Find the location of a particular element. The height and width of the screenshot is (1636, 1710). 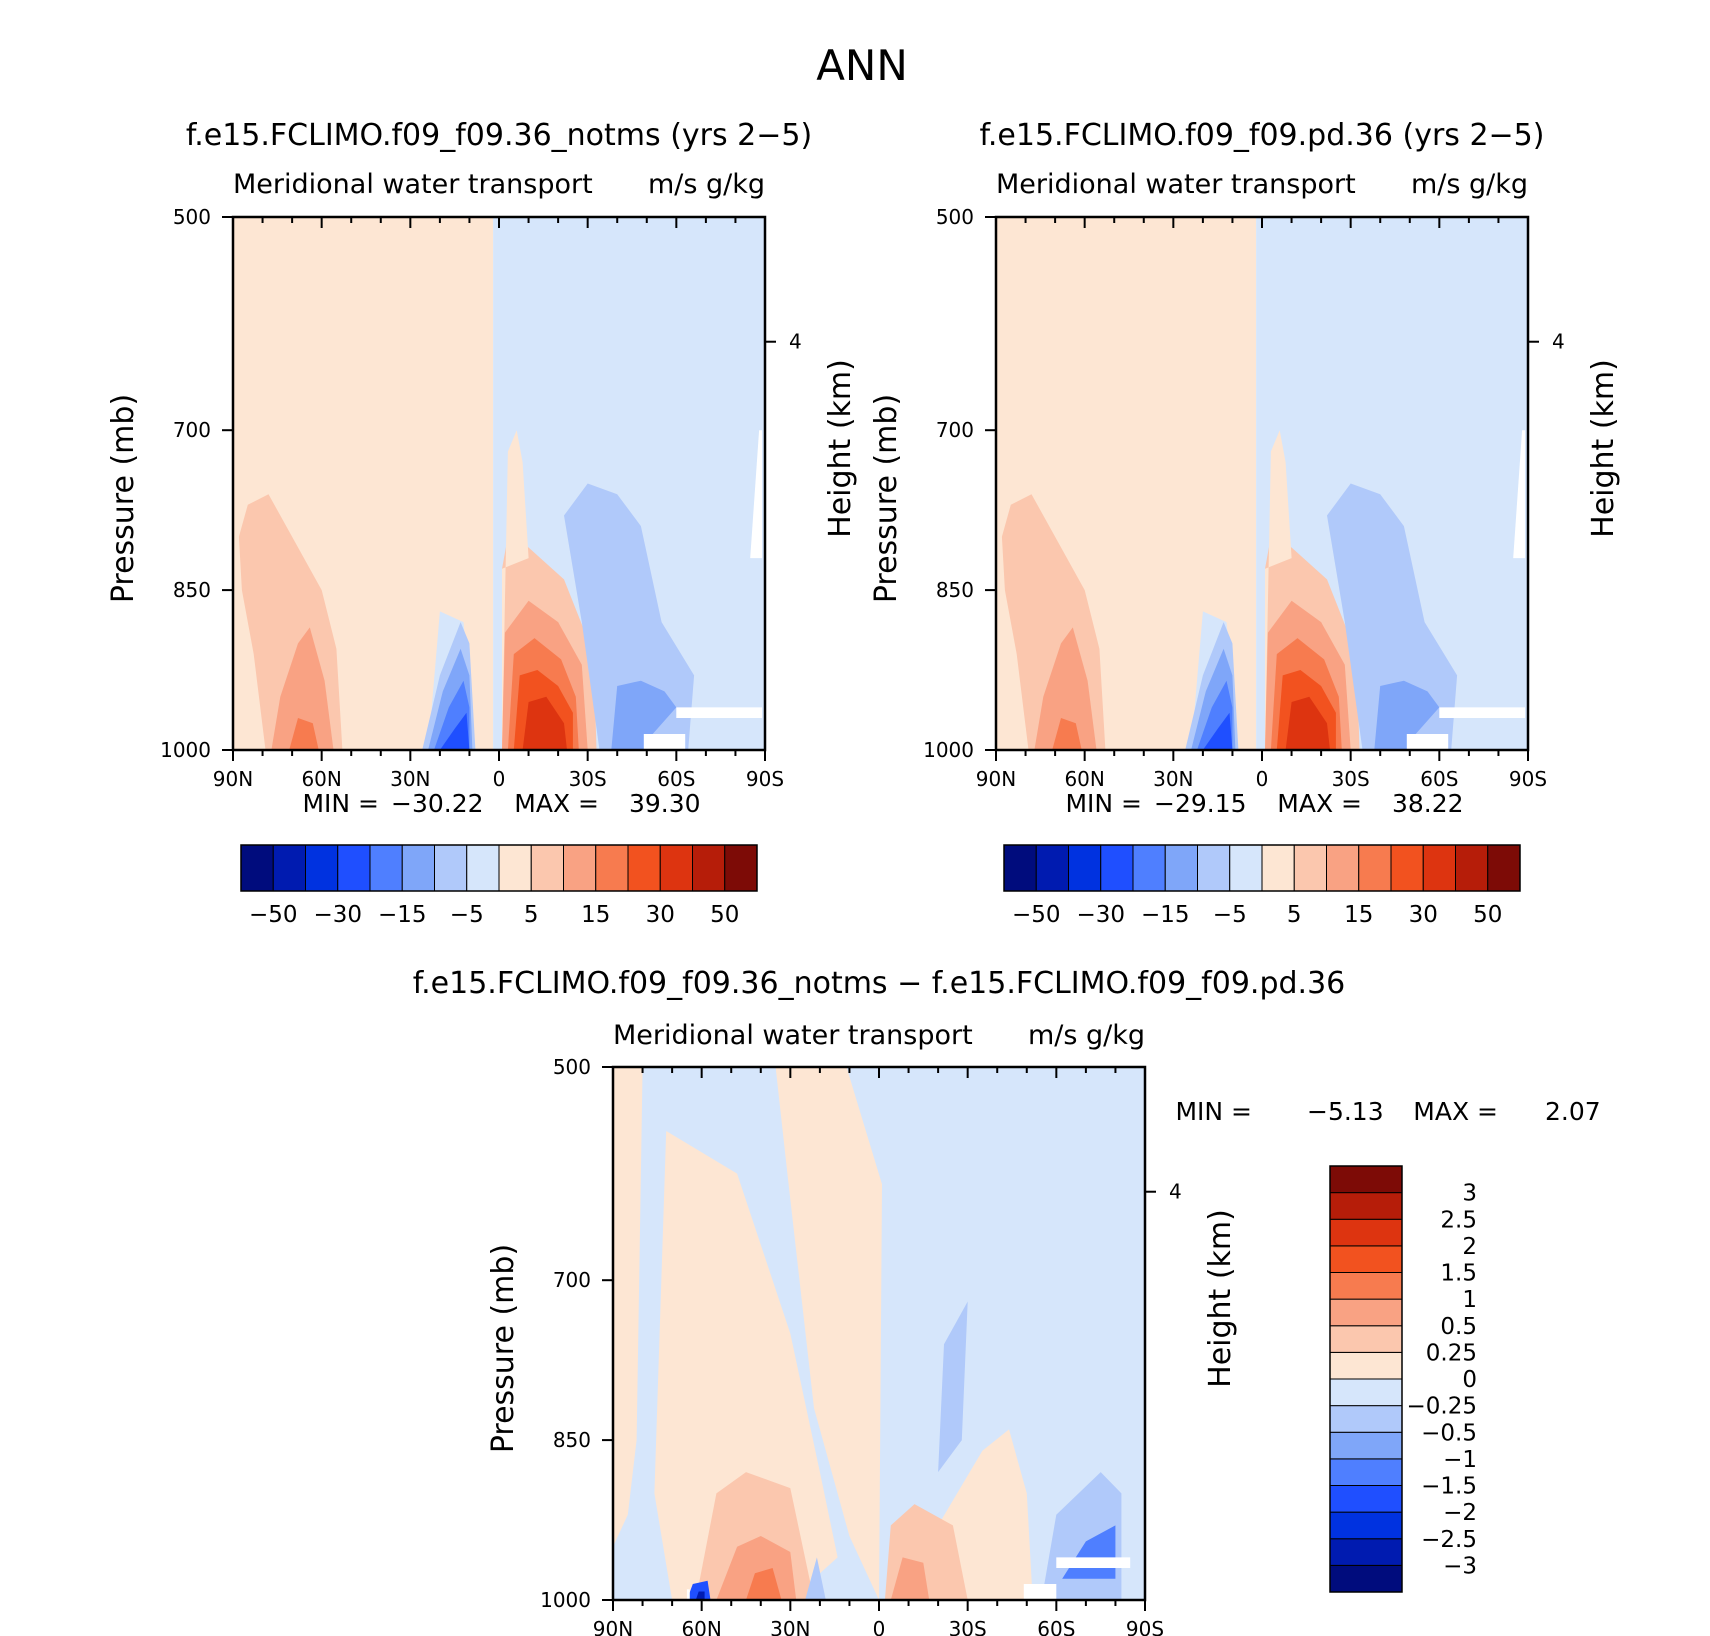

colorbar-label: −2 is located at coordinates (1460, 1513).